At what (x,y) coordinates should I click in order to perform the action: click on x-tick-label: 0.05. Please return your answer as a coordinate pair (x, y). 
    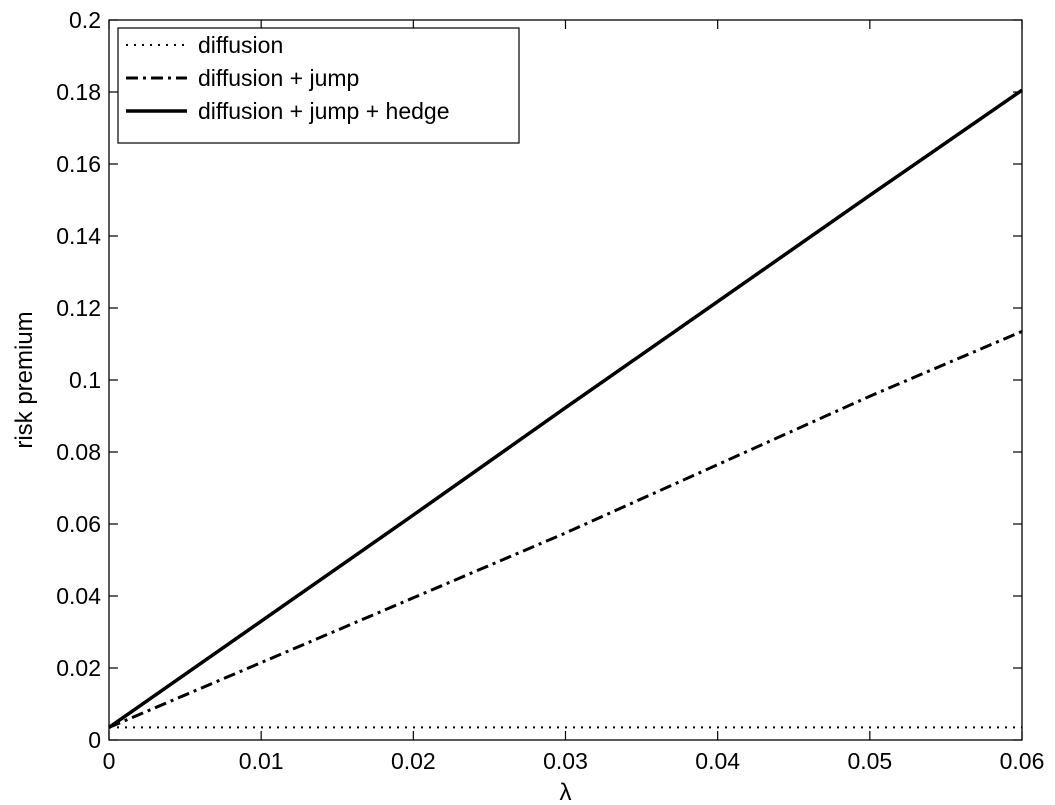
    Looking at the image, I should click on (869, 761).